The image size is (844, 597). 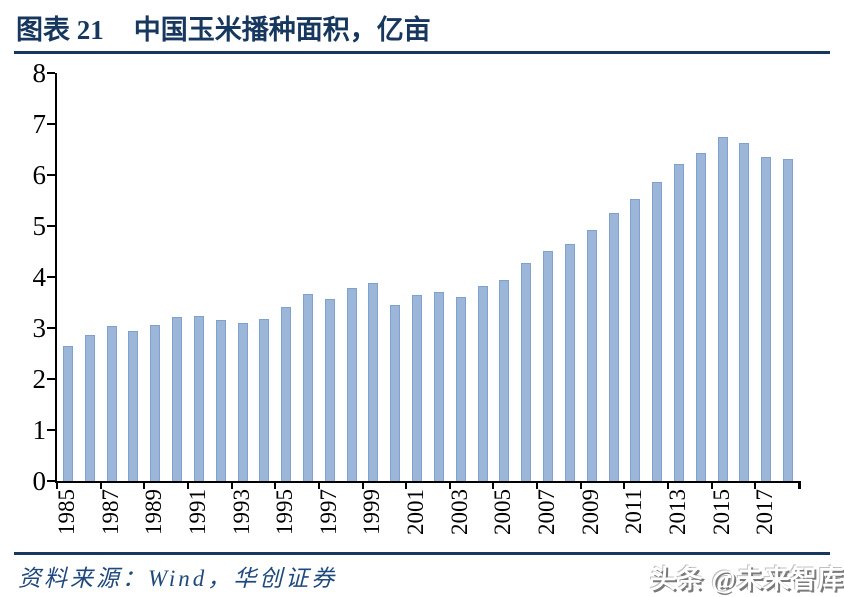 What do you see at coordinates (89, 407) in the screenshot?
I see `bar-1986` at bounding box center [89, 407].